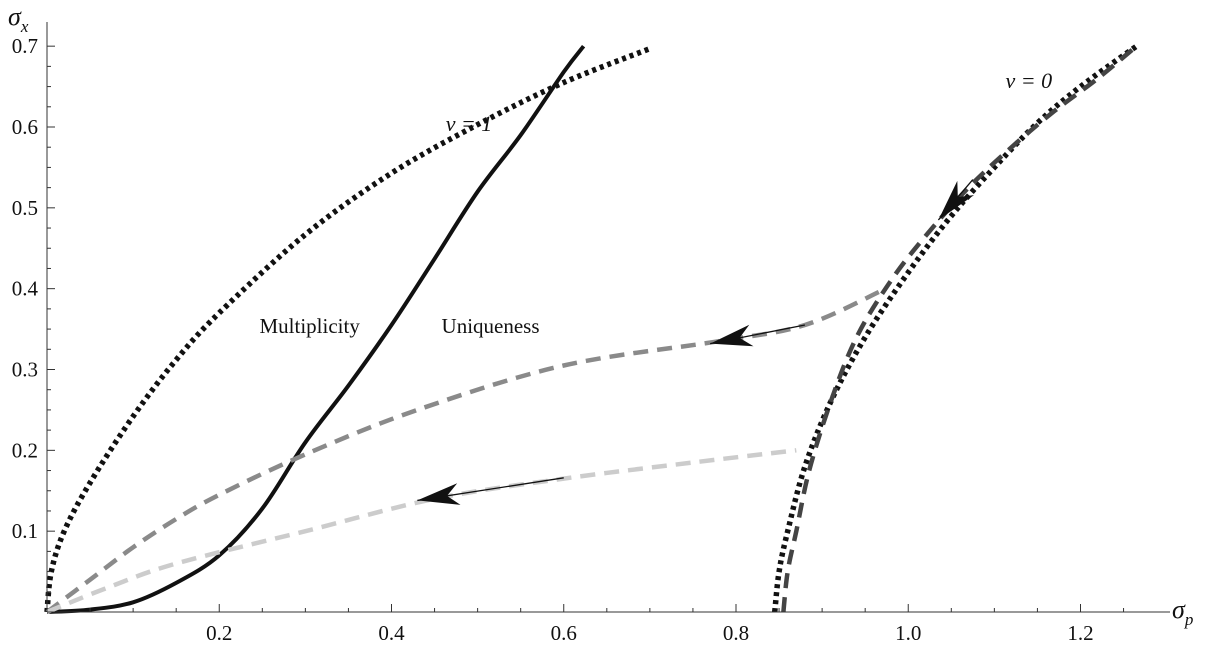 The height and width of the screenshot is (649, 1217). What do you see at coordinates (564, 633) in the screenshot?
I see `x-tick-label: 0.6` at bounding box center [564, 633].